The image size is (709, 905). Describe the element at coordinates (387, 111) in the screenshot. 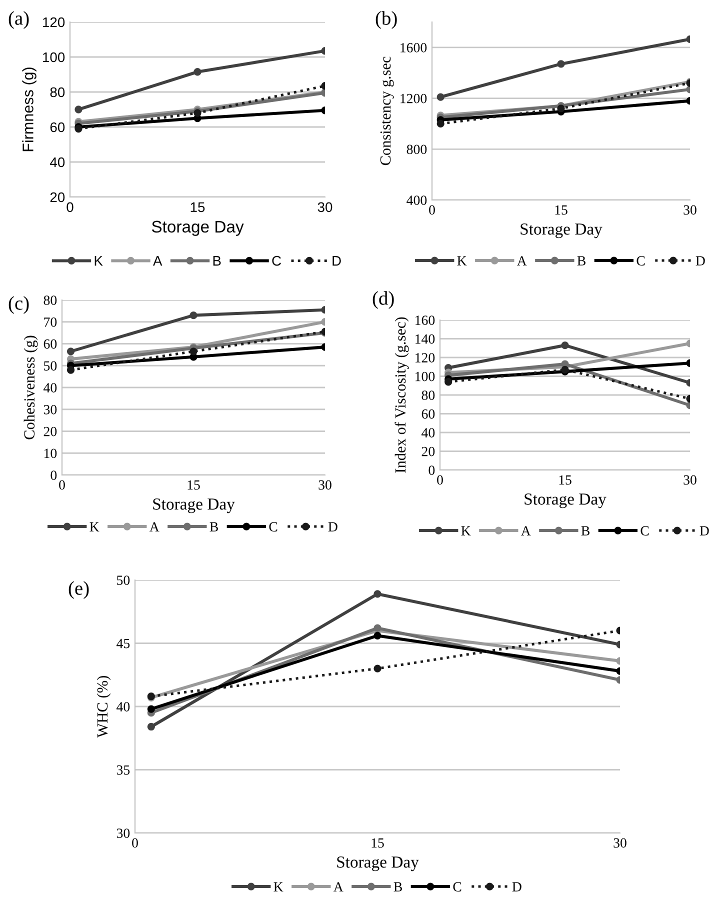

I see `y-axis-title: Consistency g.sec` at that location.